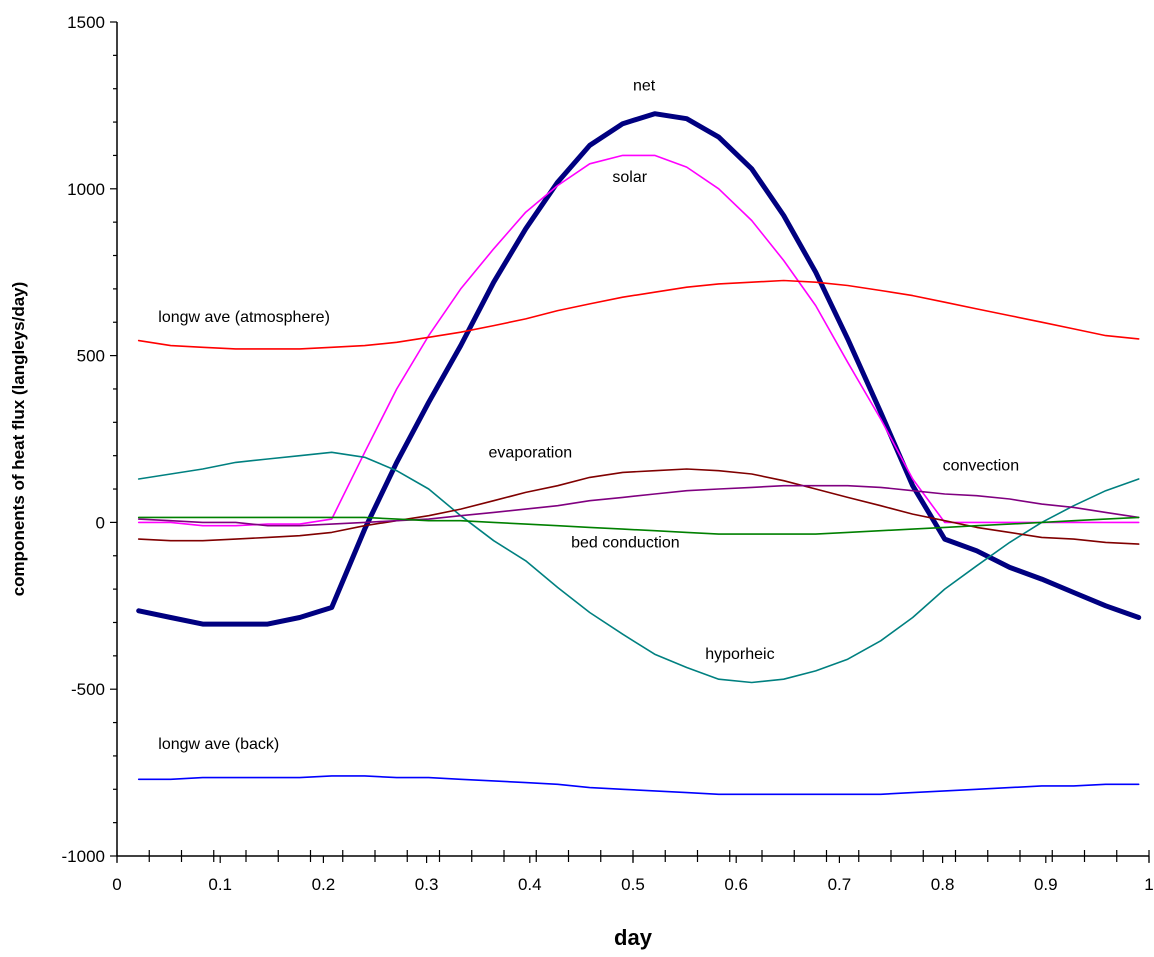 This screenshot has width=1154, height=957. I want to click on x-tick-label: 0, so click(116, 884).